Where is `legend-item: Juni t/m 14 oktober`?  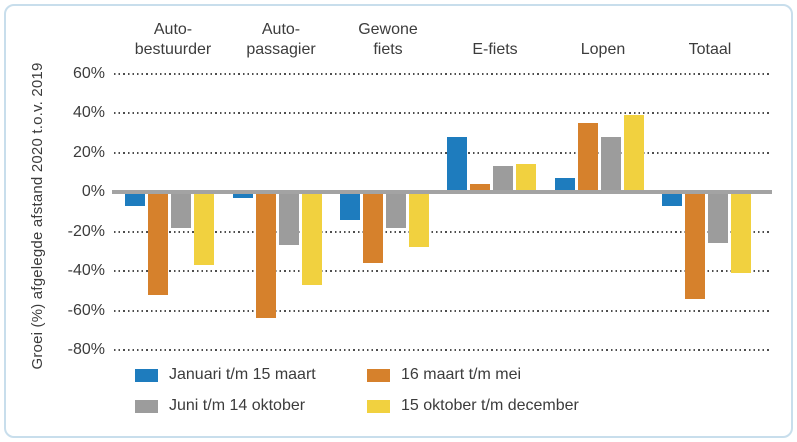
legend-item: Juni t/m 14 oktober is located at coordinates (251, 406).